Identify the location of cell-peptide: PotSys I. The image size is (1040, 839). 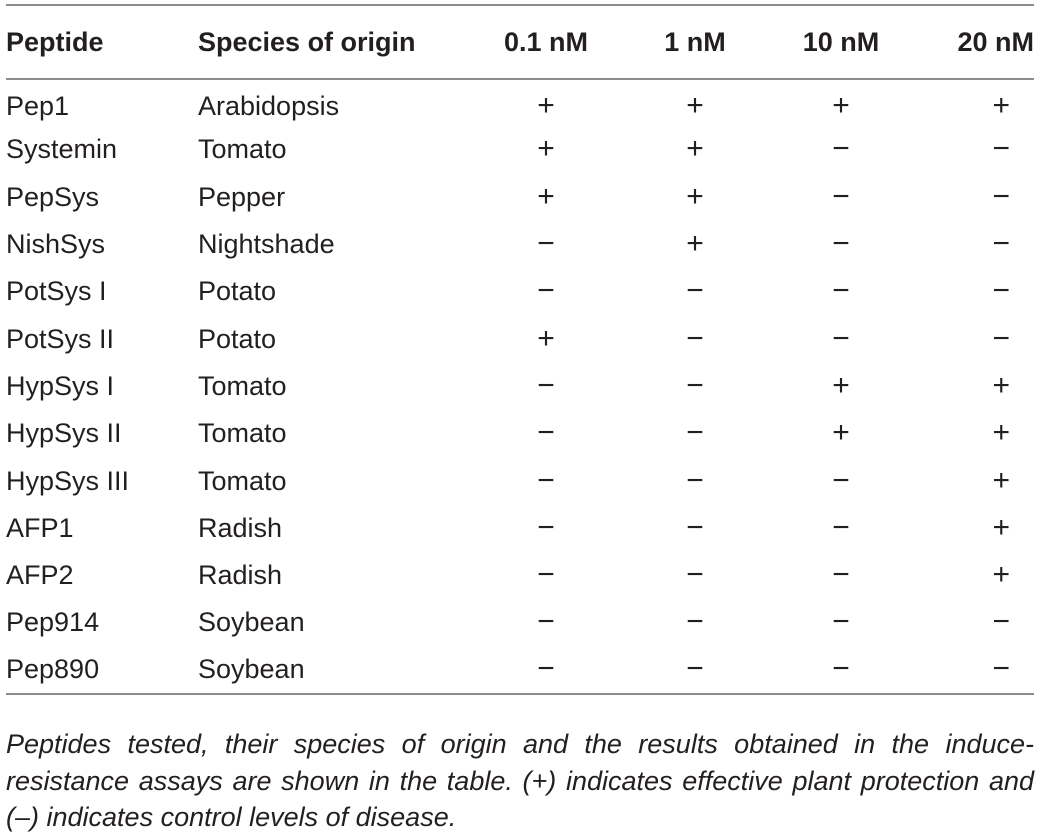
(56, 291).